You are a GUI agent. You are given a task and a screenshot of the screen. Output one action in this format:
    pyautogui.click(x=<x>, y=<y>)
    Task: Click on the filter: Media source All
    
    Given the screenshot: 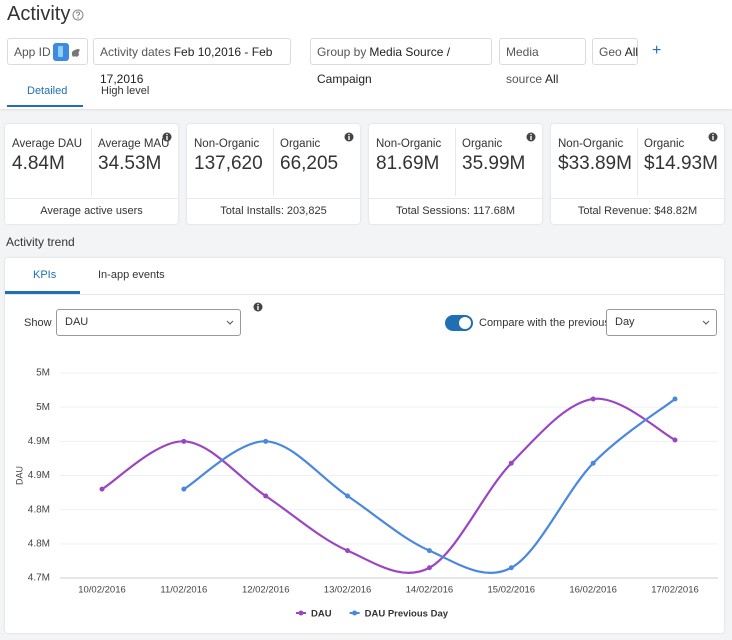 What is the action you would take?
    pyautogui.click(x=542, y=62)
    